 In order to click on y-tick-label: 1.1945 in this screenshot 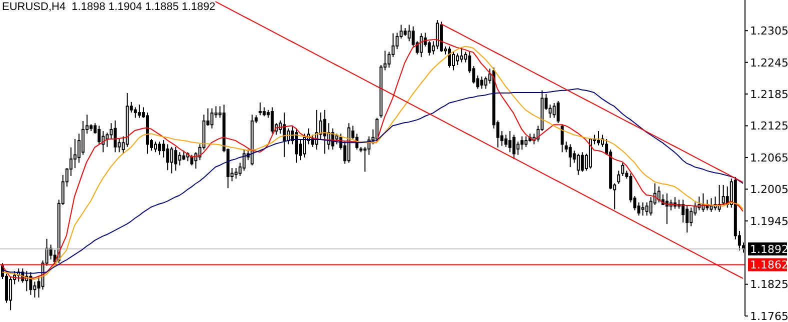, I will do `click(769, 221)`.